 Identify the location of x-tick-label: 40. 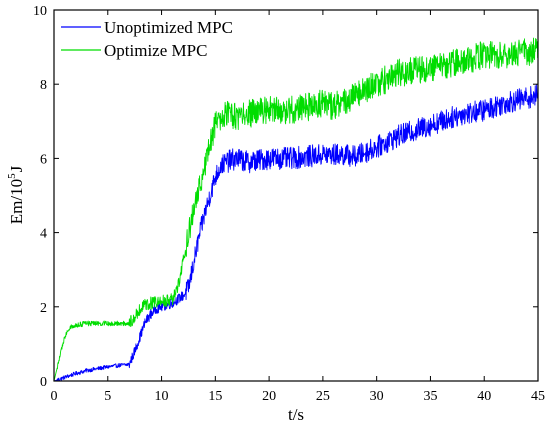
(484, 396).